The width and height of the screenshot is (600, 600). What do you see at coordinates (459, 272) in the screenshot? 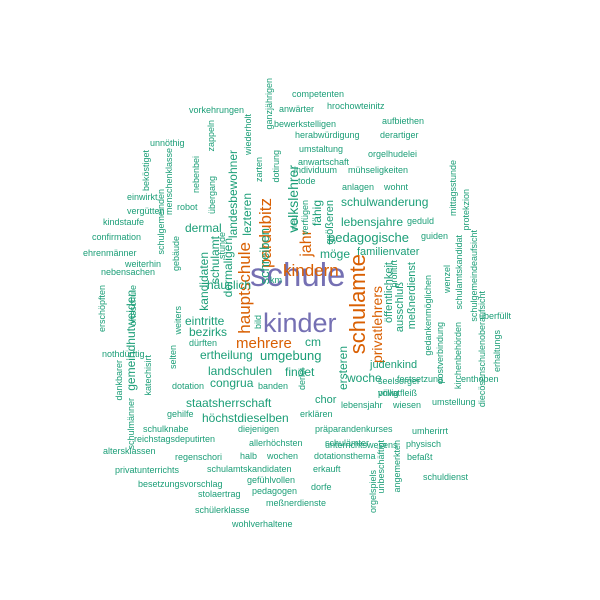
I see `word: schulamtskandidat` at bounding box center [459, 272].